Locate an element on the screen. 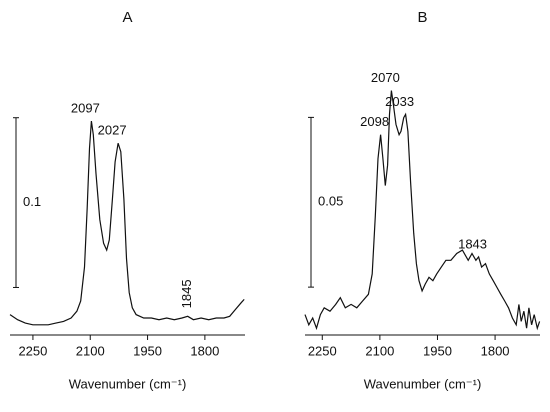 This screenshot has width=550, height=412. peak-label: 2098 is located at coordinates (374, 121).